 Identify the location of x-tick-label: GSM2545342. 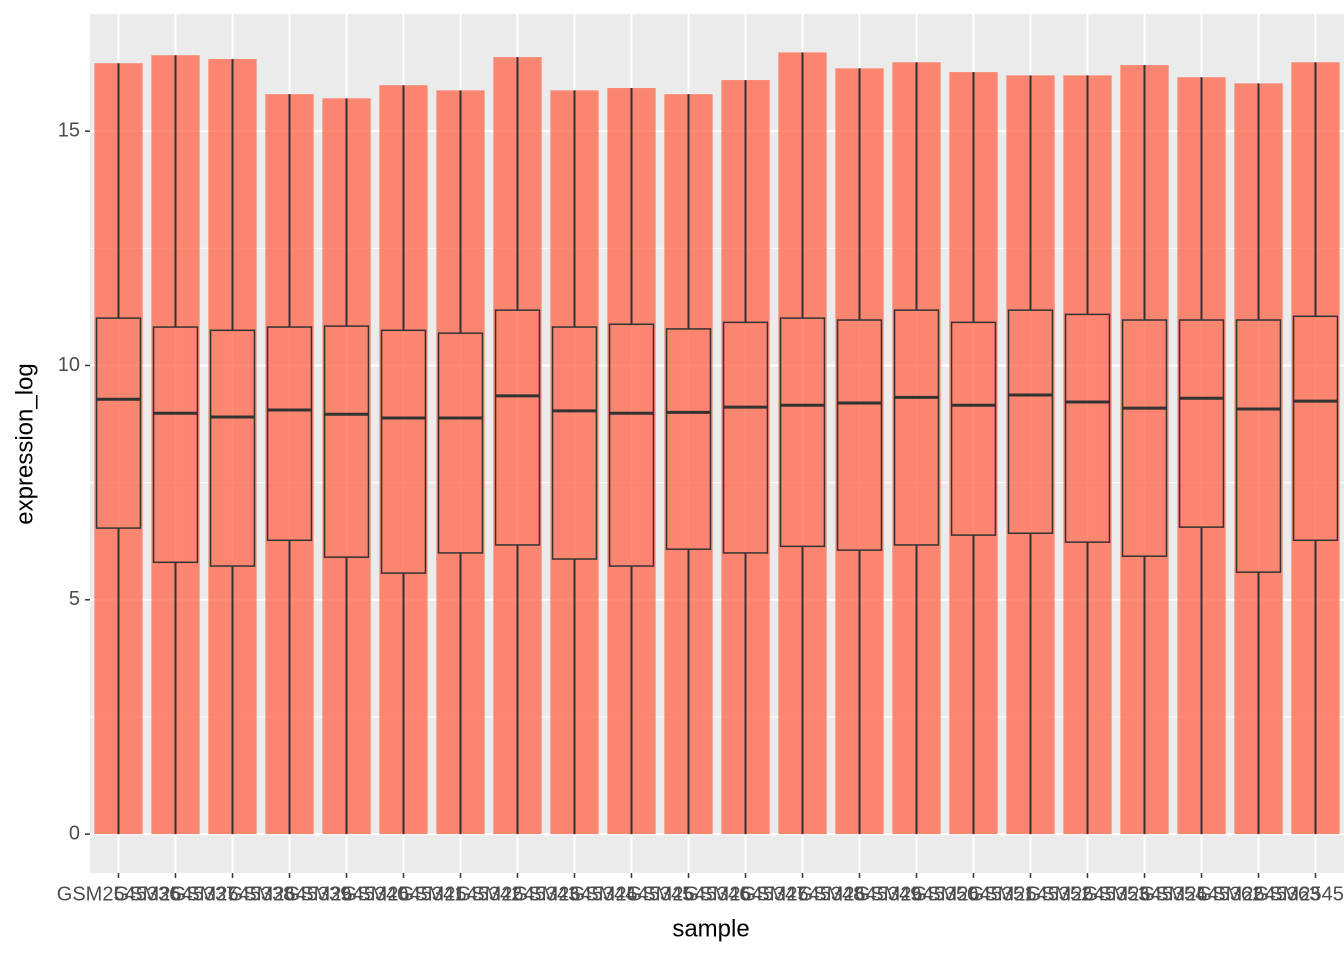
(460, 894).